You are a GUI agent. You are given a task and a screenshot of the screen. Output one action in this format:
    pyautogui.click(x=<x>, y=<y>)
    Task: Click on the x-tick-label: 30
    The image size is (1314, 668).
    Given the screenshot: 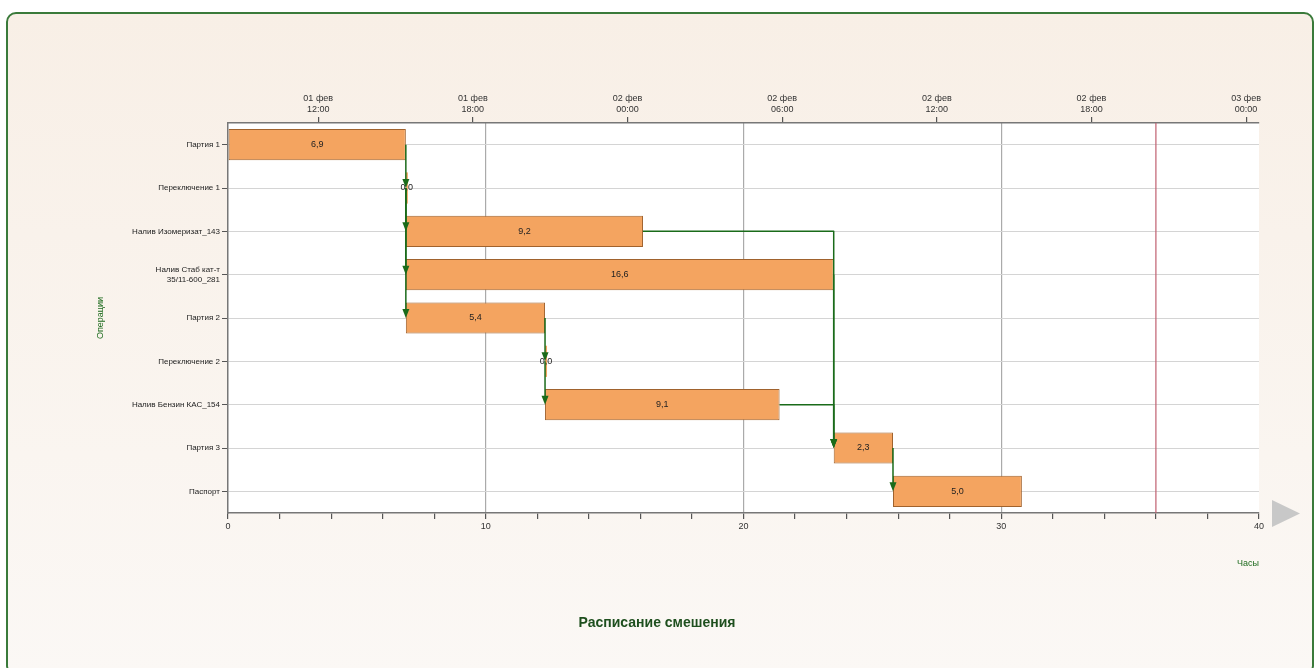 What is the action you would take?
    pyautogui.click(x=1001, y=525)
    